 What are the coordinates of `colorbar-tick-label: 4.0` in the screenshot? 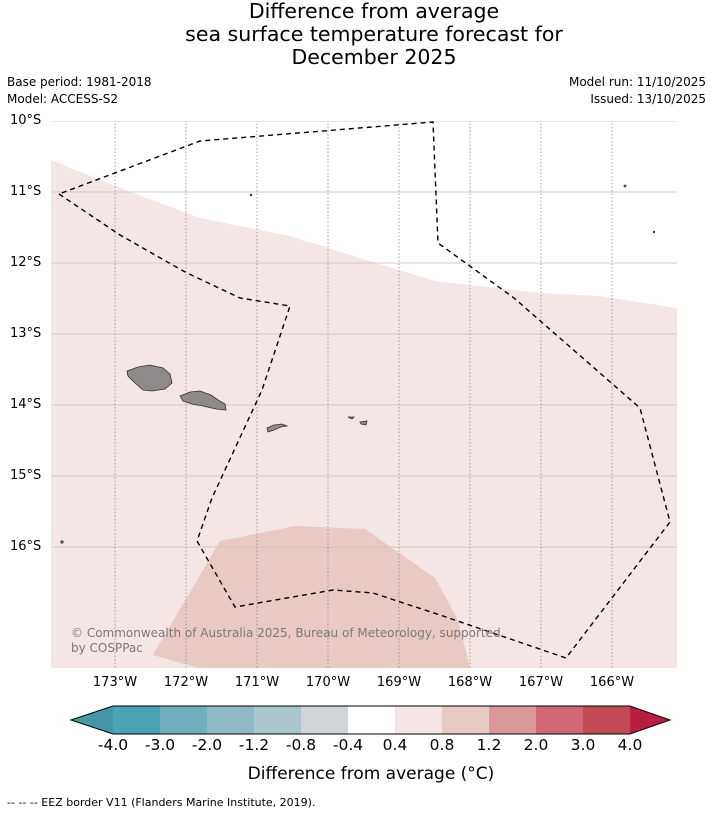 It's located at (630, 745).